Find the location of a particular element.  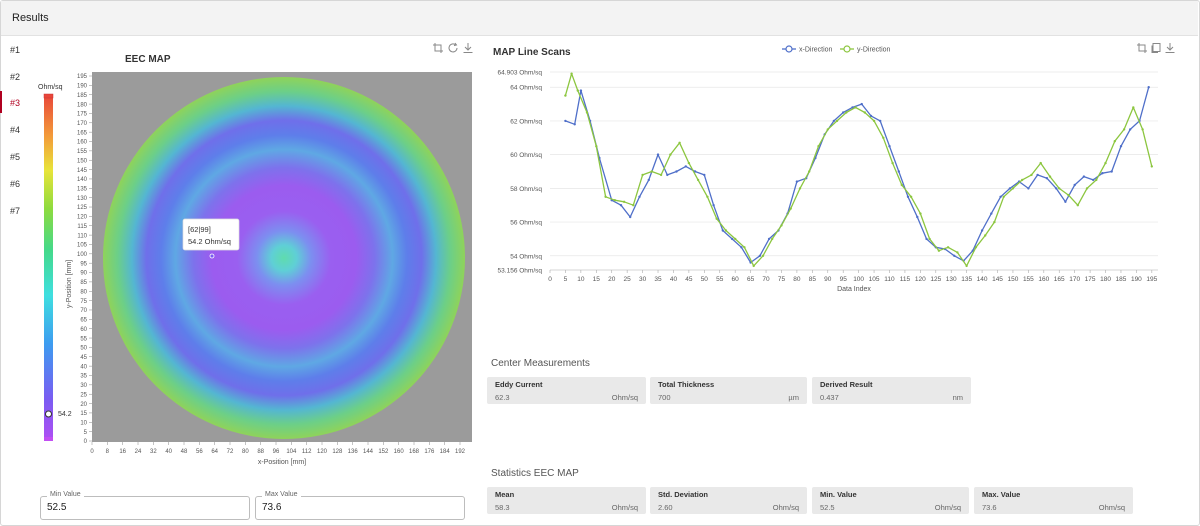

x-tick-label: 25 is located at coordinates (628, 279).